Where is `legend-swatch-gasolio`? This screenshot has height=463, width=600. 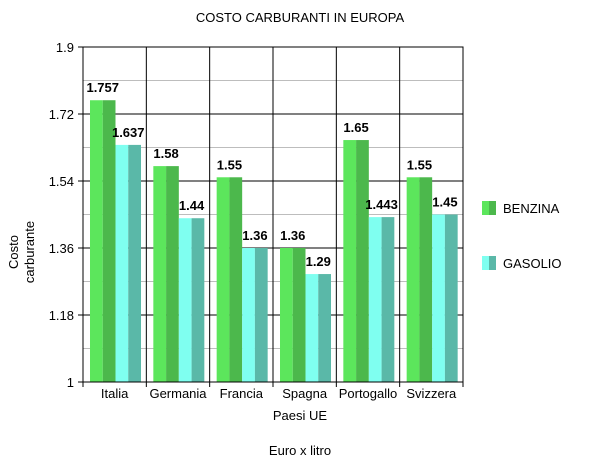 legend-swatch-gasolio is located at coordinates (485, 263).